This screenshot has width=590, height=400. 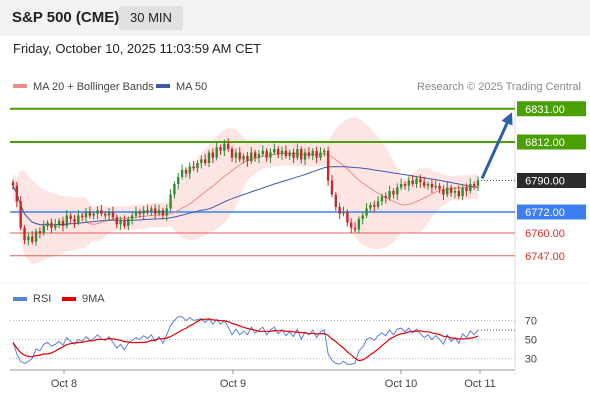 What do you see at coordinates (69, 299) in the screenshot?
I see `ma9-legend-swatch` at bounding box center [69, 299].